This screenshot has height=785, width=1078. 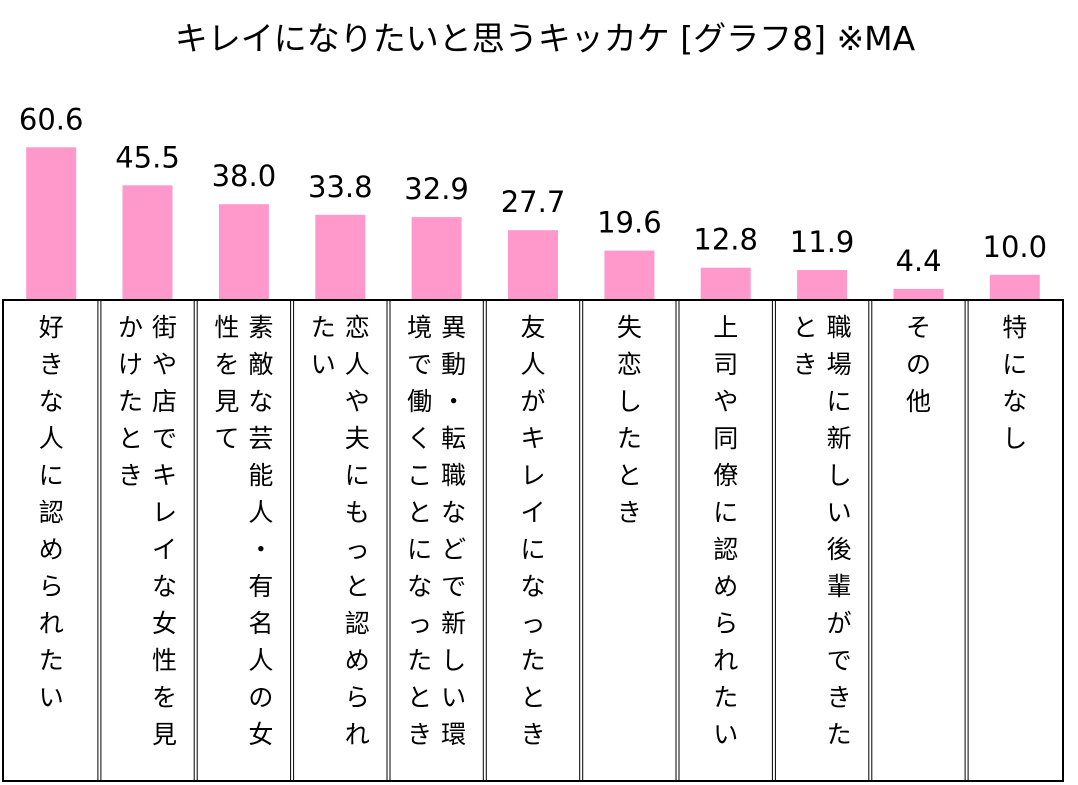 I want to click on category-char: こ, so click(x=419, y=475).